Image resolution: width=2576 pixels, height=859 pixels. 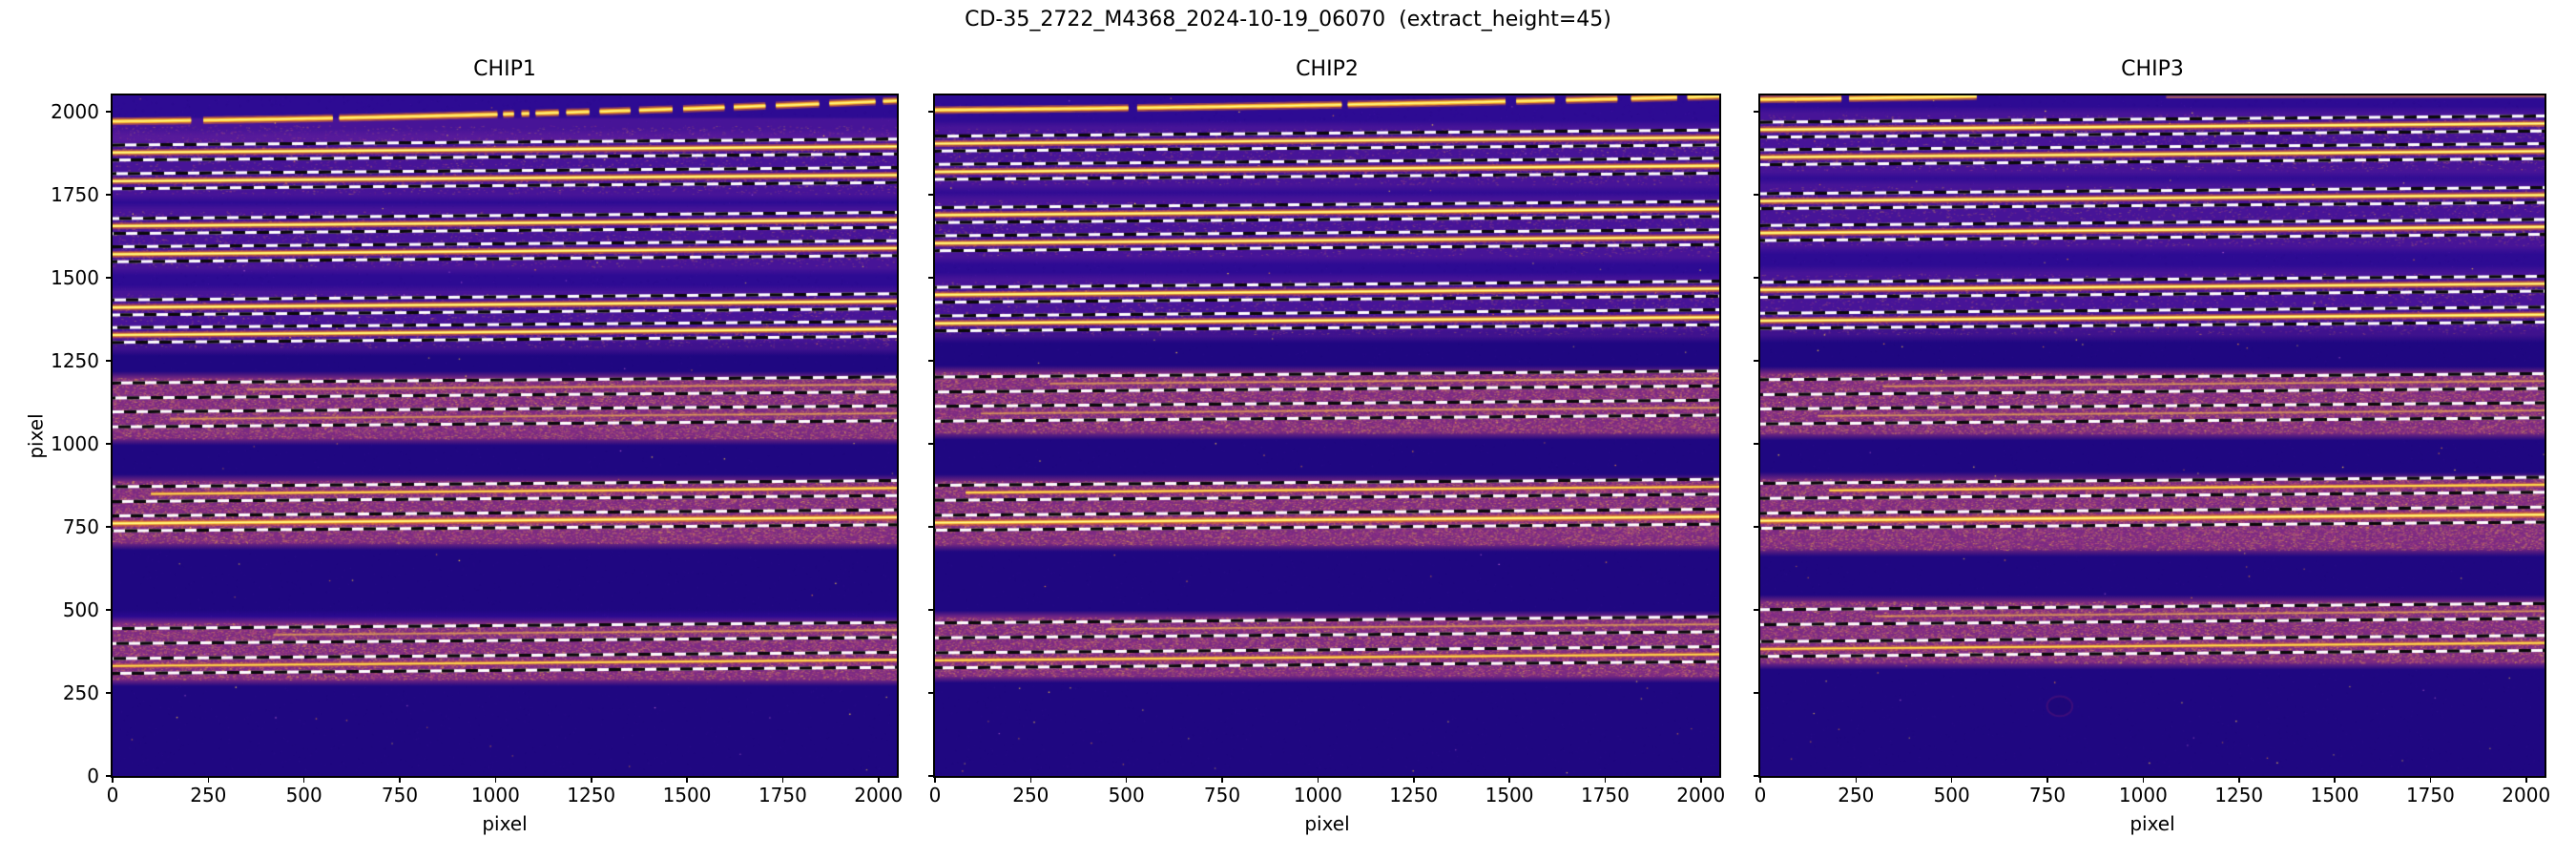 I want to click on y-tick-label: 250, so click(x=80, y=692).